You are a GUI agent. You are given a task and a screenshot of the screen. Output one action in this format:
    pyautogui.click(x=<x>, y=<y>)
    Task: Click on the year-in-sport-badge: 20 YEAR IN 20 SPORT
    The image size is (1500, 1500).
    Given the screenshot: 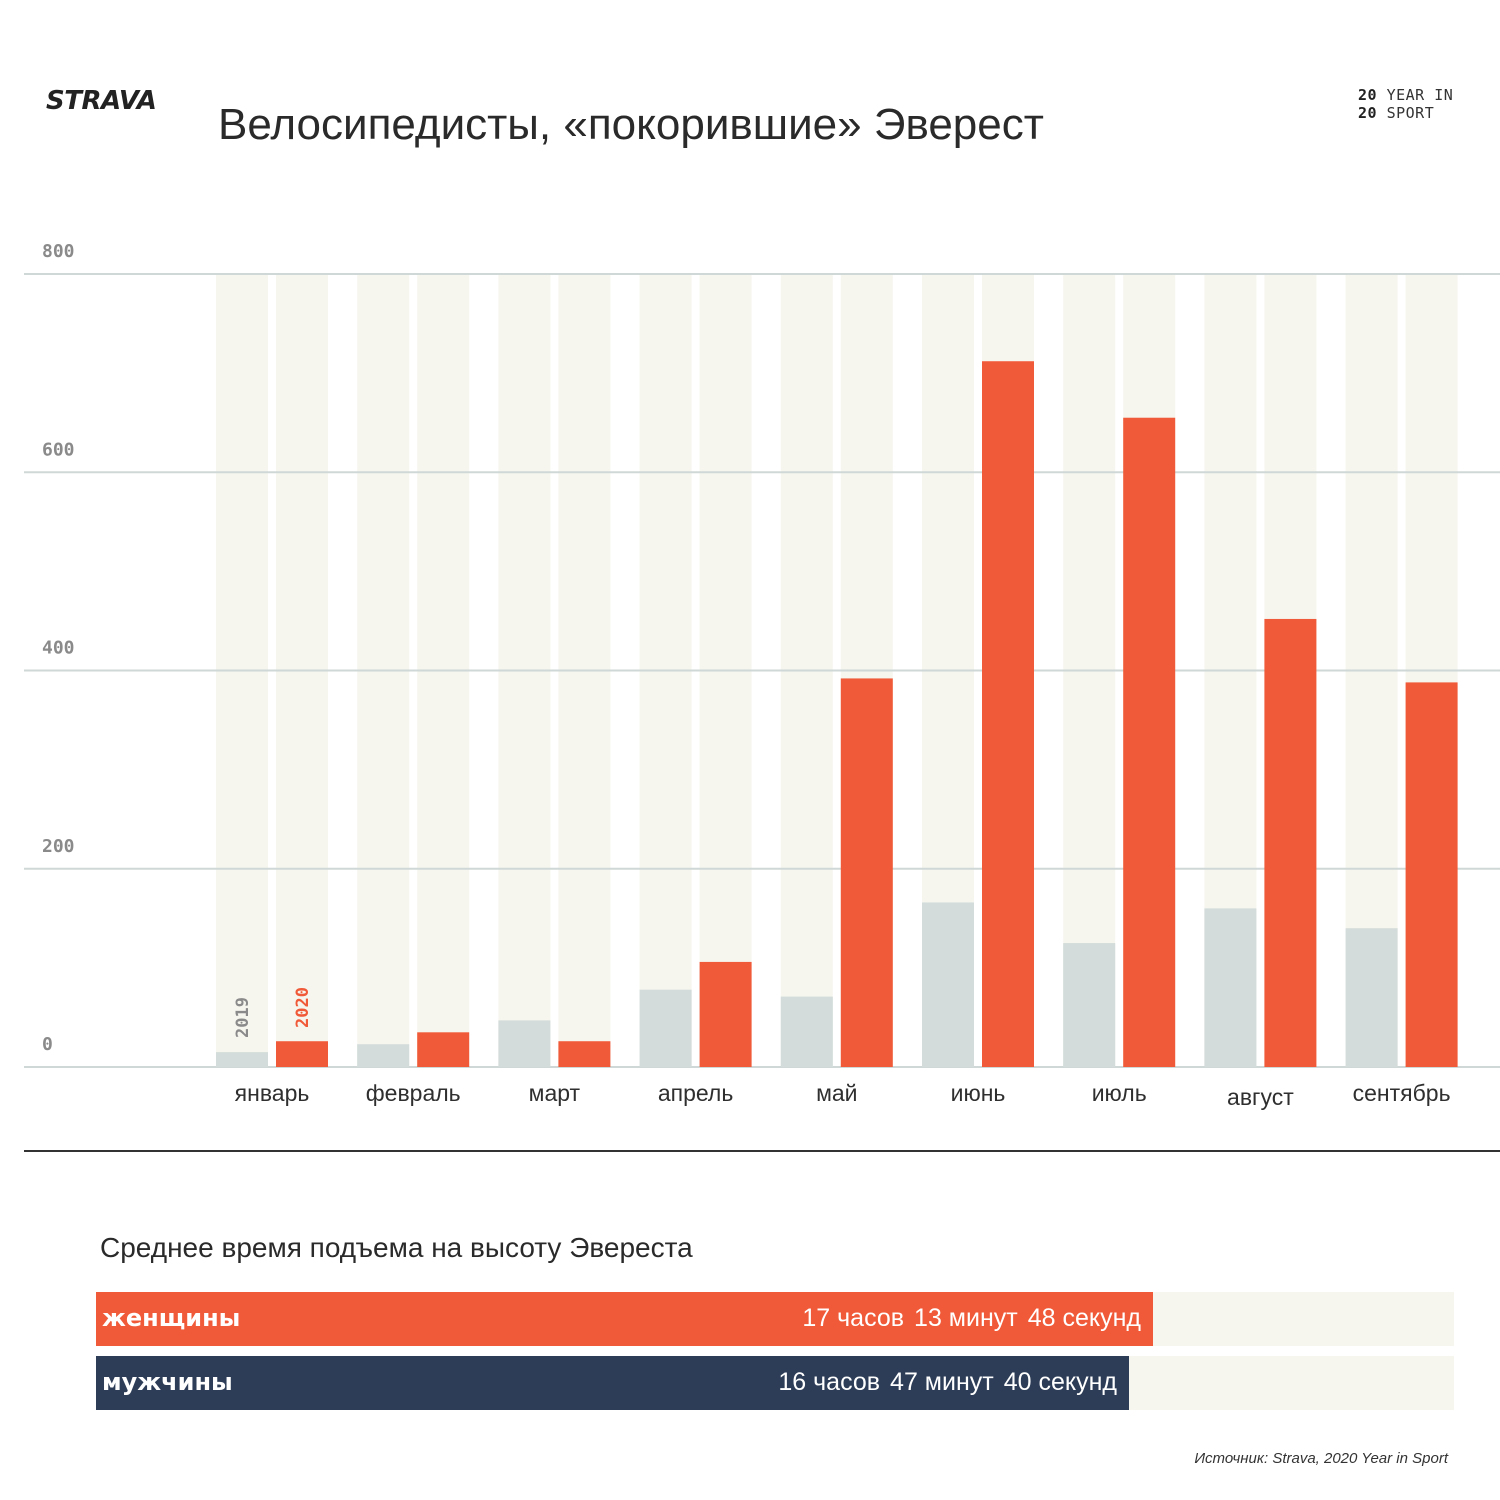 What is the action you would take?
    pyautogui.click(x=1406, y=104)
    